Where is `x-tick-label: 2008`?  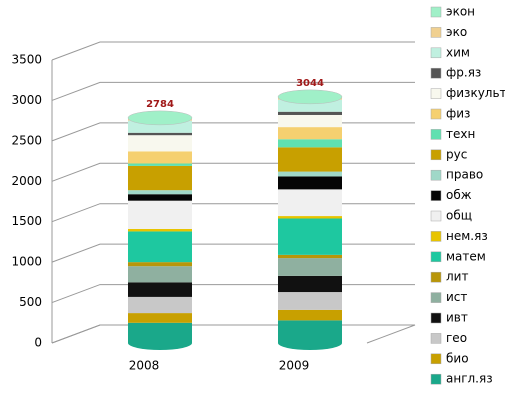 x-tick-label: 2008 is located at coordinates (144, 366).